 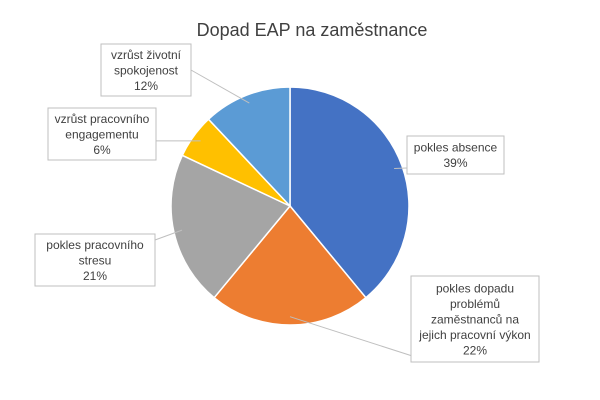 What do you see at coordinates (168, 235) in the screenshot?
I see `leader-line-stres` at bounding box center [168, 235].